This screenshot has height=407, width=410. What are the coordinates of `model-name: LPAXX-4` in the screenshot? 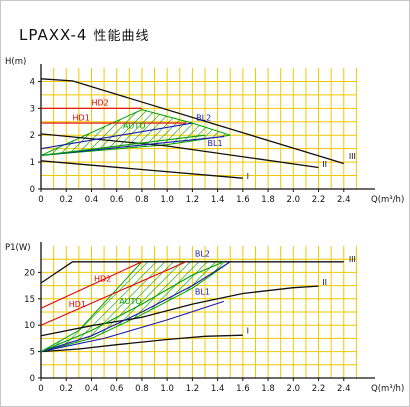 It's located at (53, 35).